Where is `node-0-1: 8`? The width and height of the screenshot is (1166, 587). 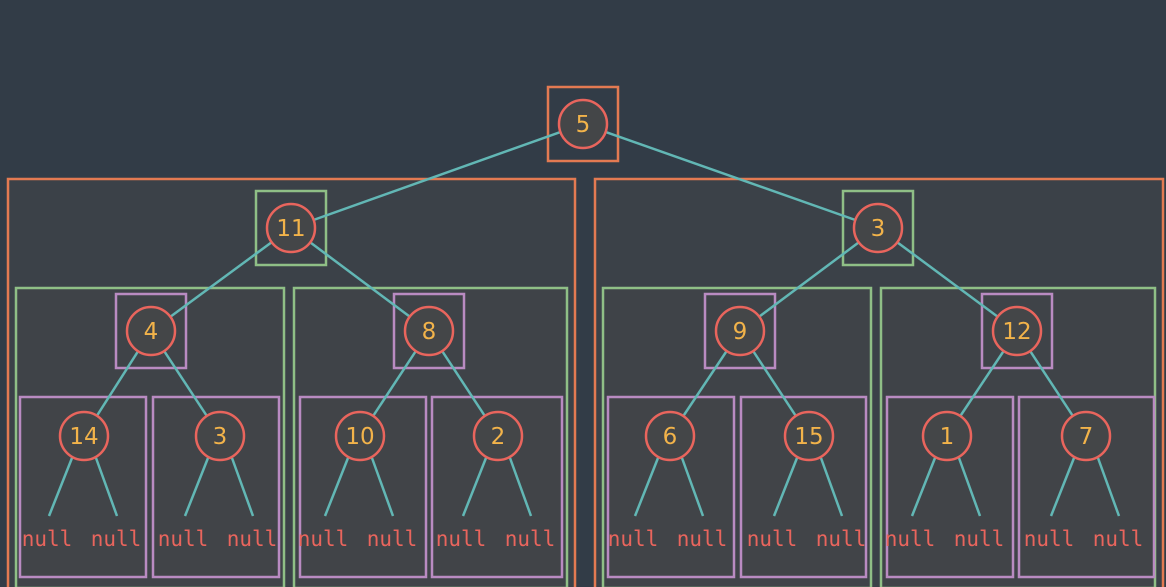
node-0-1: 8 is located at coordinates (429, 331).